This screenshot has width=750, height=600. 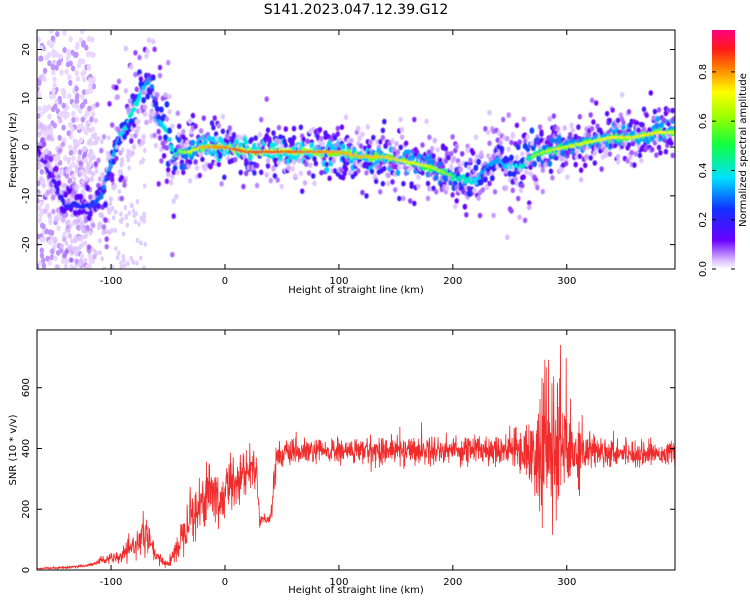 What do you see at coordinates (338, 281) in the screenshot?
I see `x-tick-label: 100` at bounding box center [338, 281].